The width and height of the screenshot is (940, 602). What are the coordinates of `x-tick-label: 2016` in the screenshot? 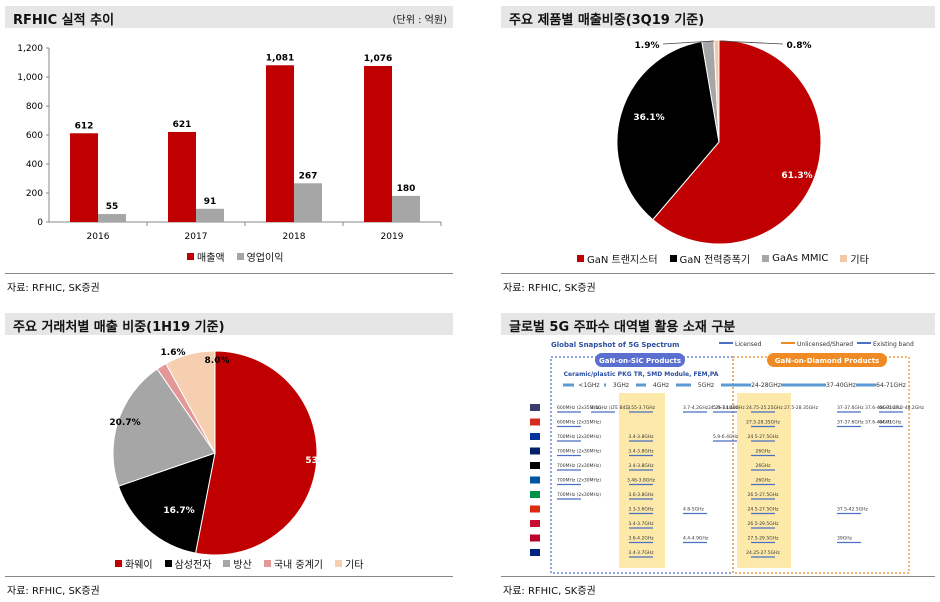 It's located at (98, 237).